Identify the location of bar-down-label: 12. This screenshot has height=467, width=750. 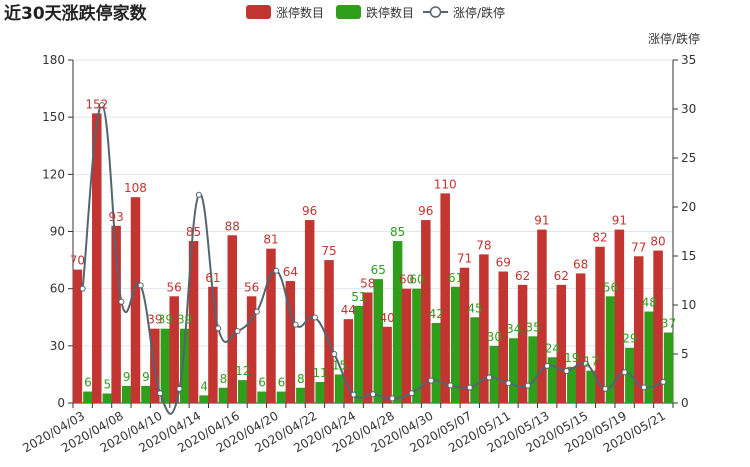
(242, 371).